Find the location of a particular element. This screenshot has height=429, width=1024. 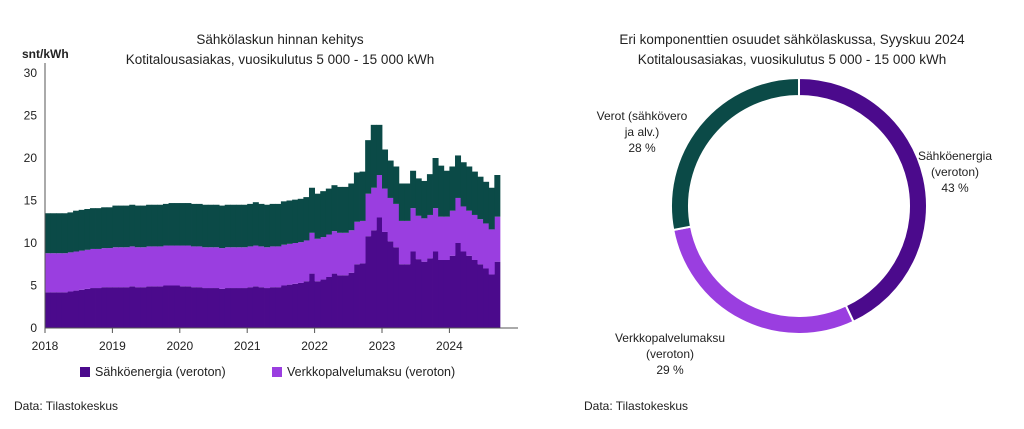

legend-label: Verkkopalvelumaksu (veroton) is located at coordinates (371, 372).